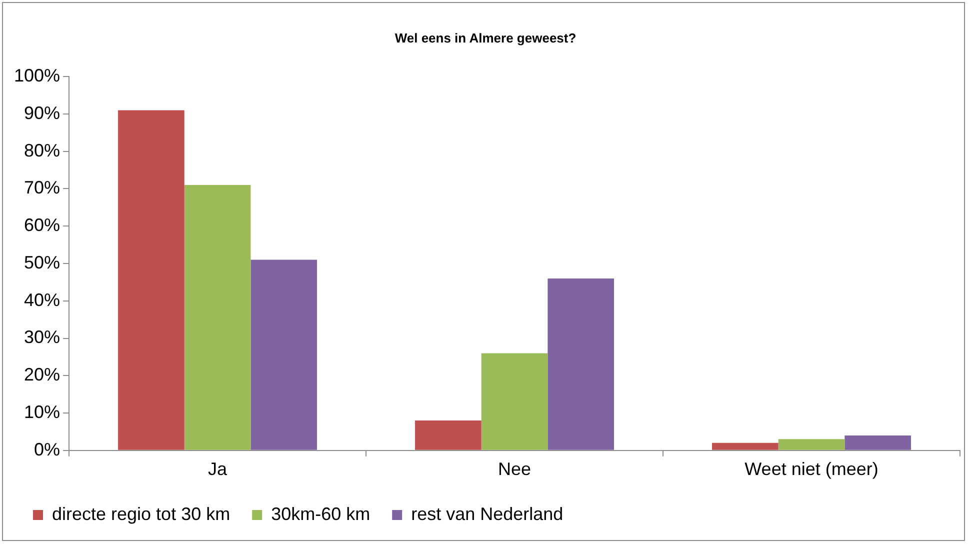 The height and width of the screenshot is (545, 969). I want to click on y-tick-label: 50%, so click(42, 262).